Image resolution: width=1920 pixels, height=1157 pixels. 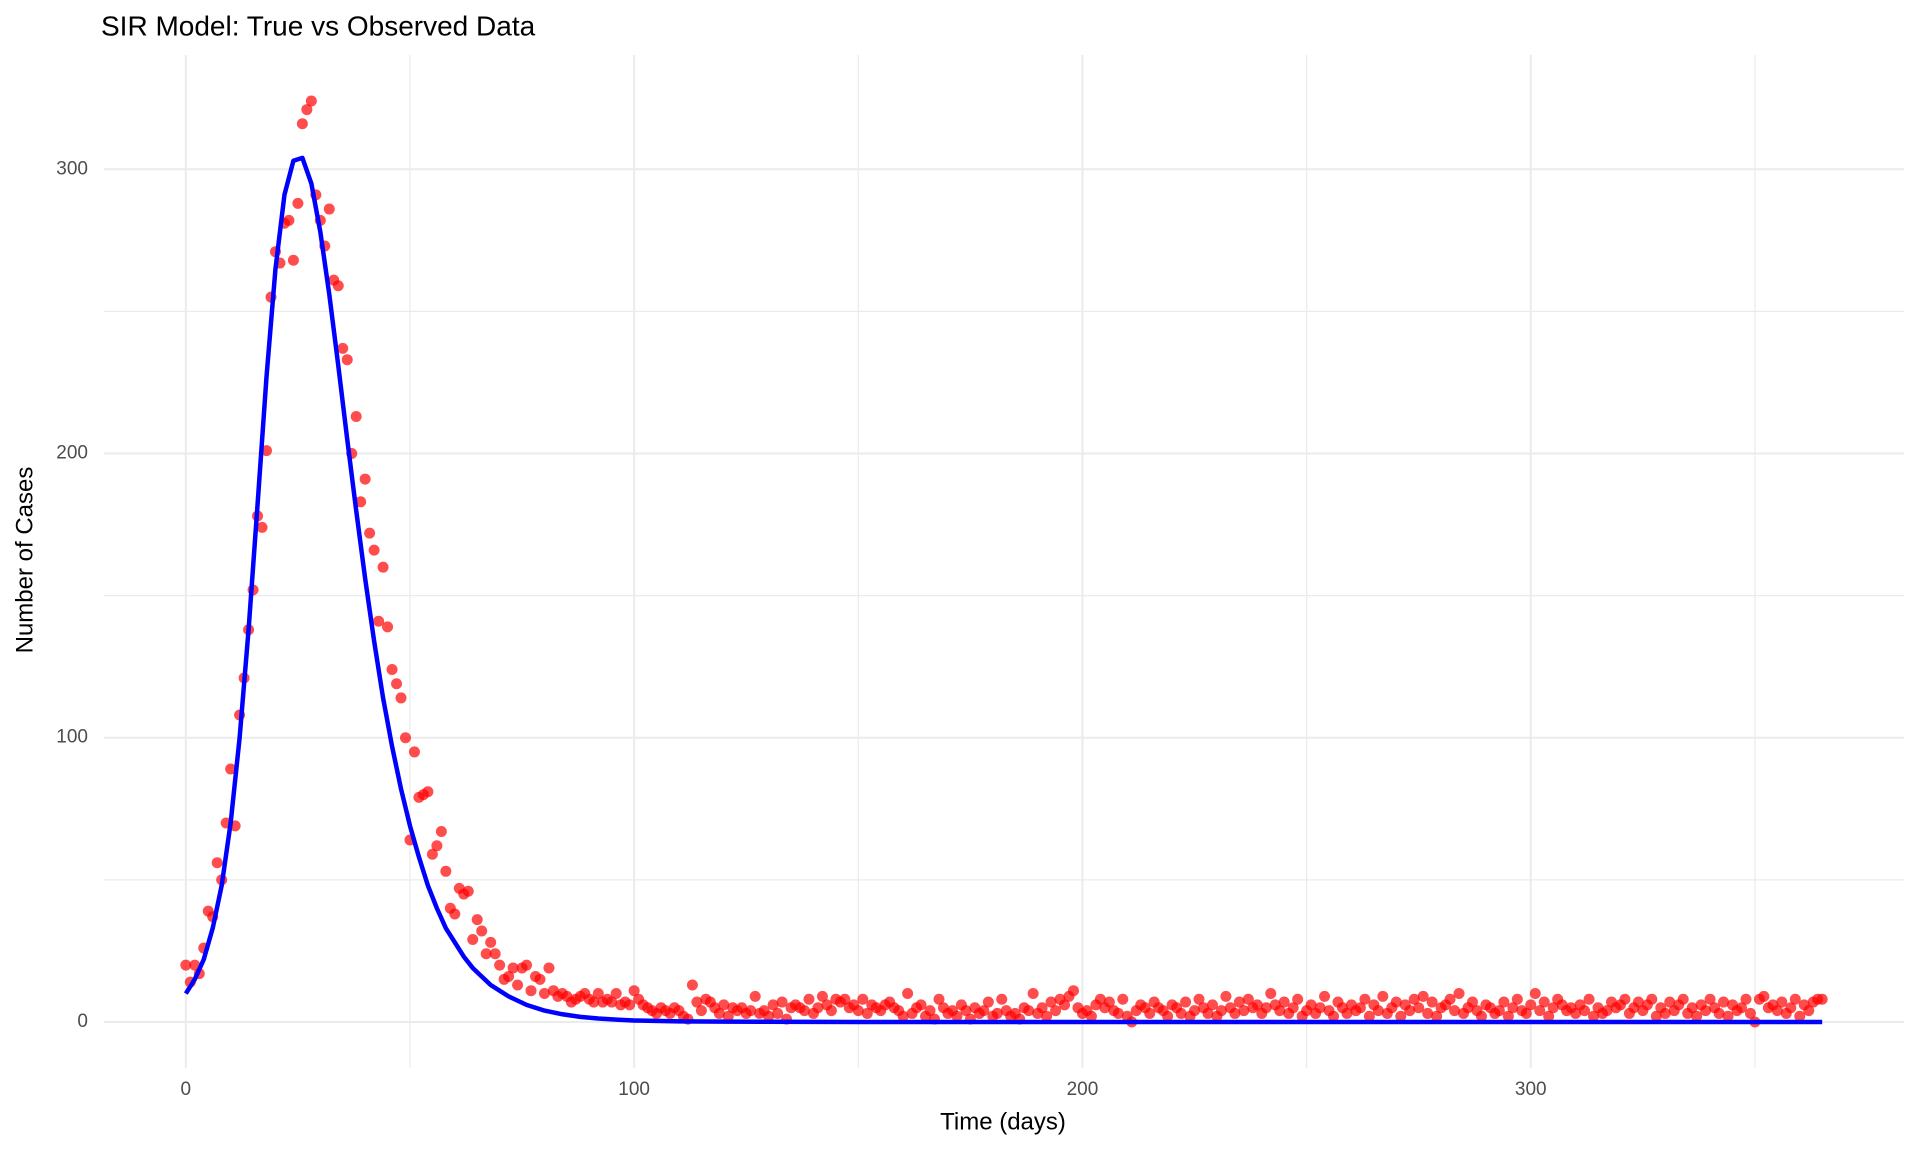 What do you see at coordinates (1003, 1121) in the screenshot?
I see `x-axis-label: Time (days)` at bounding box center [1003, 1121].